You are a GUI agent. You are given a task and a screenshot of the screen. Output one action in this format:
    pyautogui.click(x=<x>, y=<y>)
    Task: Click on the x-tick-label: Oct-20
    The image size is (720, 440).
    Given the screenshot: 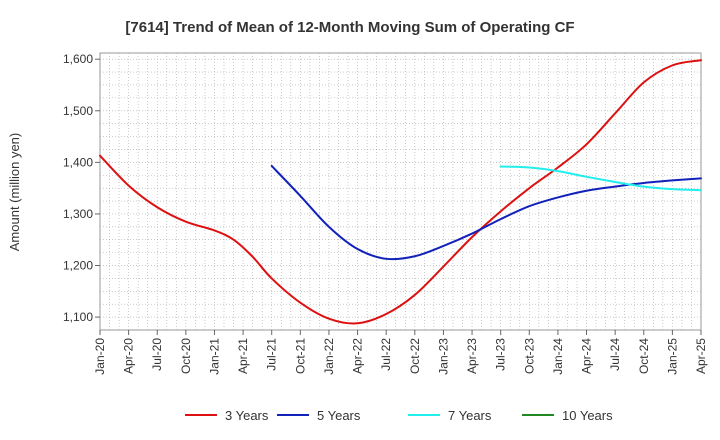 What is the action you would take?
    pyautogui.click(x=186, y=356)
    